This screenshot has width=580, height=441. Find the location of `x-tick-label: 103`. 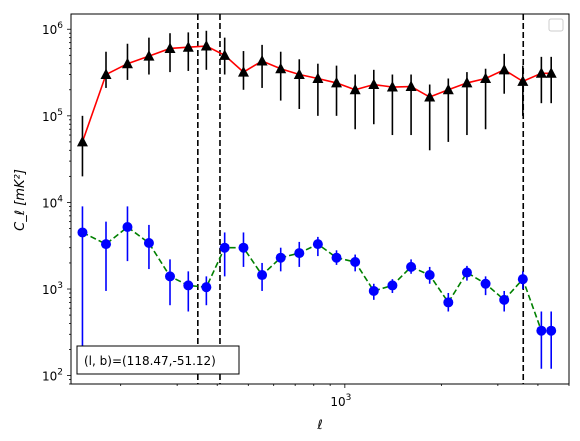

x-tick-label: 103 is located at coordinates (340, 401).